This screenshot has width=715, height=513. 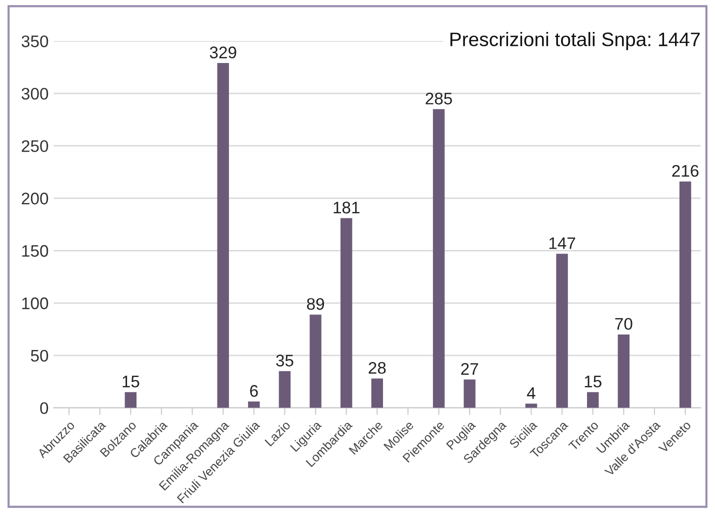 What do you see at coordinates (35, 251) in the screenshot?
I see `y-tick-label: 150` at bounding box center [35, 251].